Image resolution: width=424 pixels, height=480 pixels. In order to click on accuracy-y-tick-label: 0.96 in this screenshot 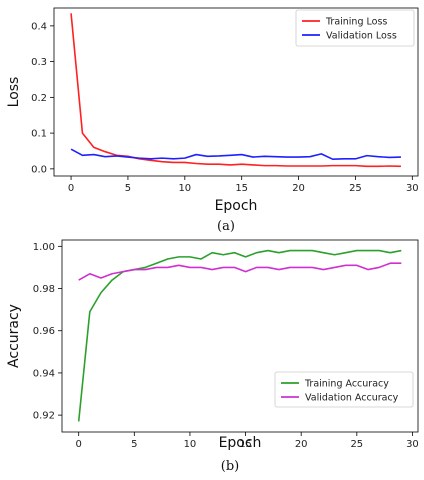, I will do `click(44, 331)`.